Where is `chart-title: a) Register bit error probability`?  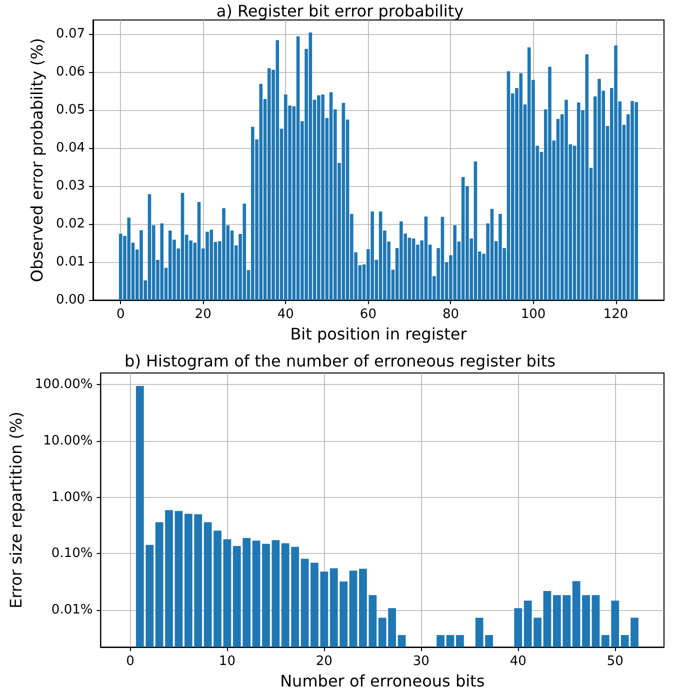
chart-title: a) Register bit error probability is located at coordinates (340, 11).